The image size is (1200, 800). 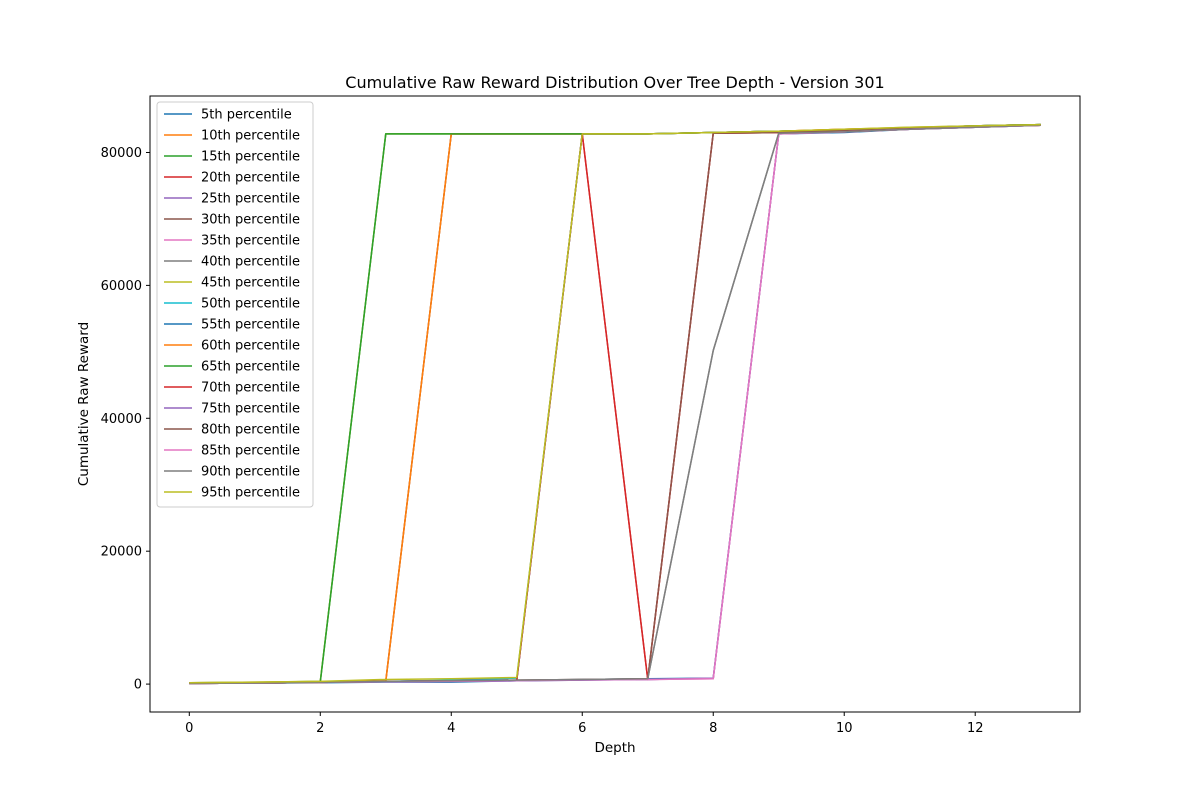 I want to click on legend-label: 60th percentile, so click(x=250, y=346).